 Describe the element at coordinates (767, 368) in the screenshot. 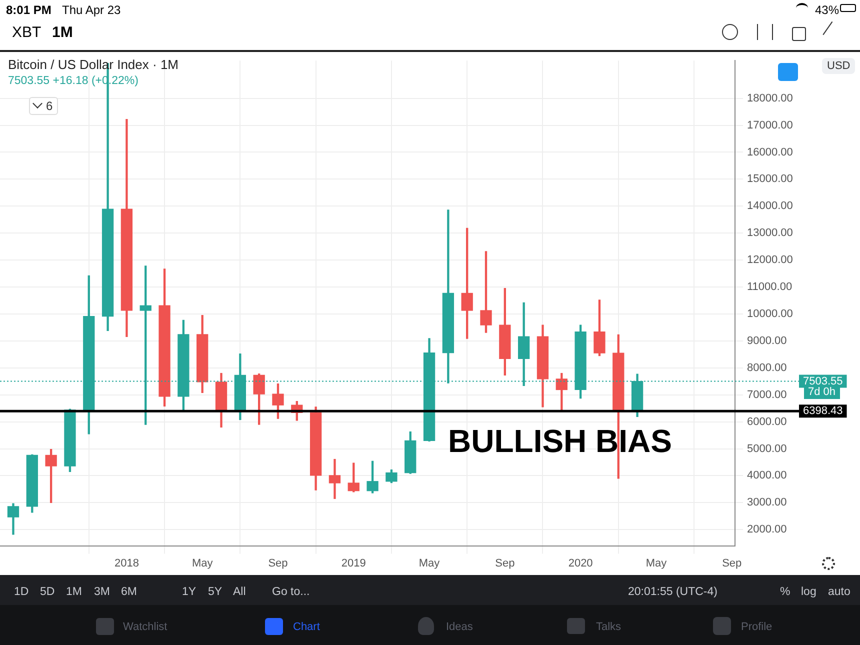

I see `y-tick-label: 8000.00` at that location.